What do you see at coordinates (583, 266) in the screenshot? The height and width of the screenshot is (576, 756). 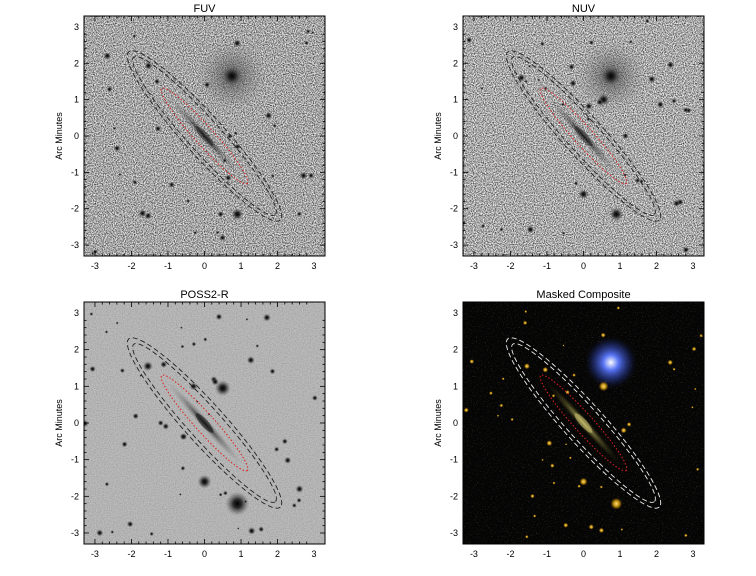 I see `x-tick-label: 0` at bounding box center [583, 266].